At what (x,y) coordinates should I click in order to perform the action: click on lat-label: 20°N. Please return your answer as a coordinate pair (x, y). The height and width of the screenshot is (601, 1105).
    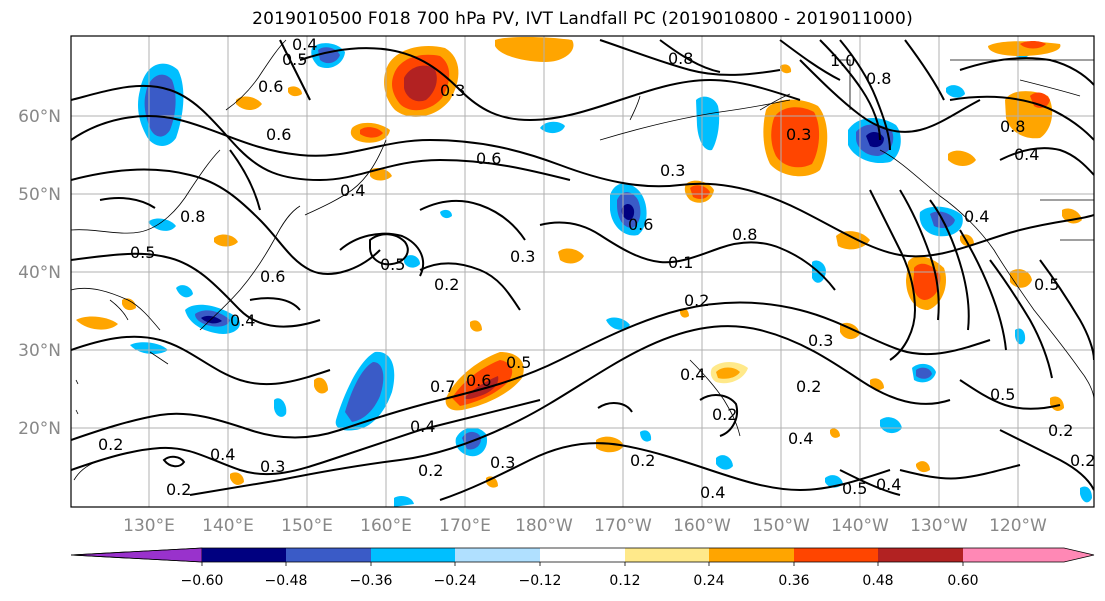
    Looking at the image, I should click on (39, 429).